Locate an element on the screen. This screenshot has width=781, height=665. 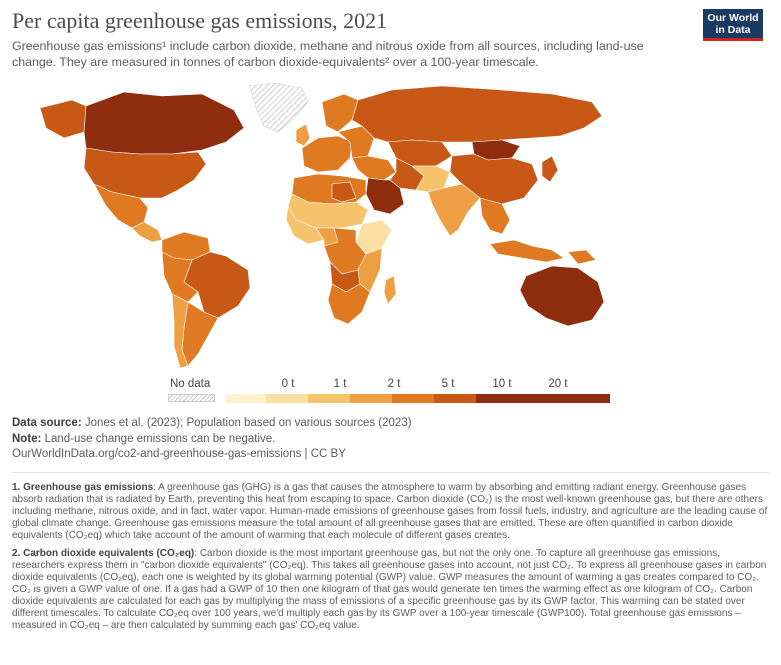
country-japan-korea is located at coordinates (550, 169).